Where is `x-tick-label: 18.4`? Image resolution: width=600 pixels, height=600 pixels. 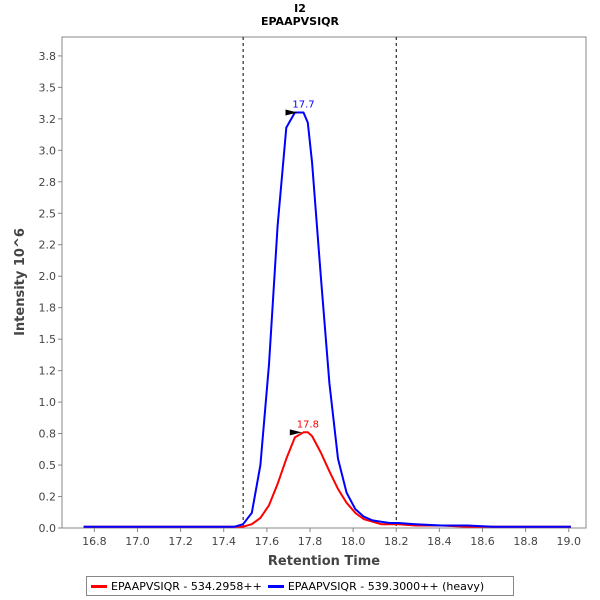
x-tick-label: 18.4 is located at coordinates (439, 541).